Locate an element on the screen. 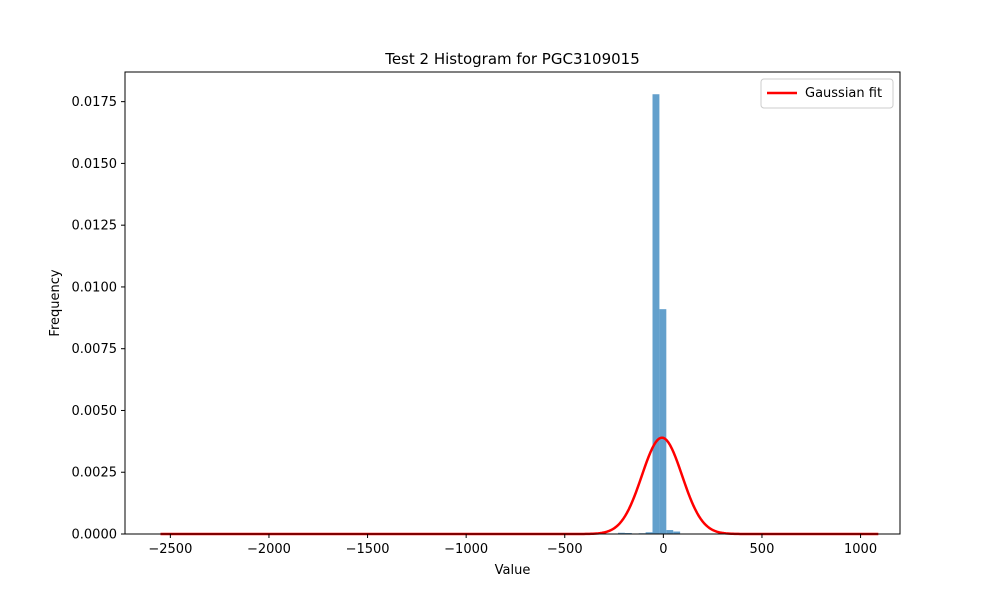 Image resolution: width=1000 pixels, height=600 pixels. y-tick-label: 0.0150 is located at coordinates (95, 164).